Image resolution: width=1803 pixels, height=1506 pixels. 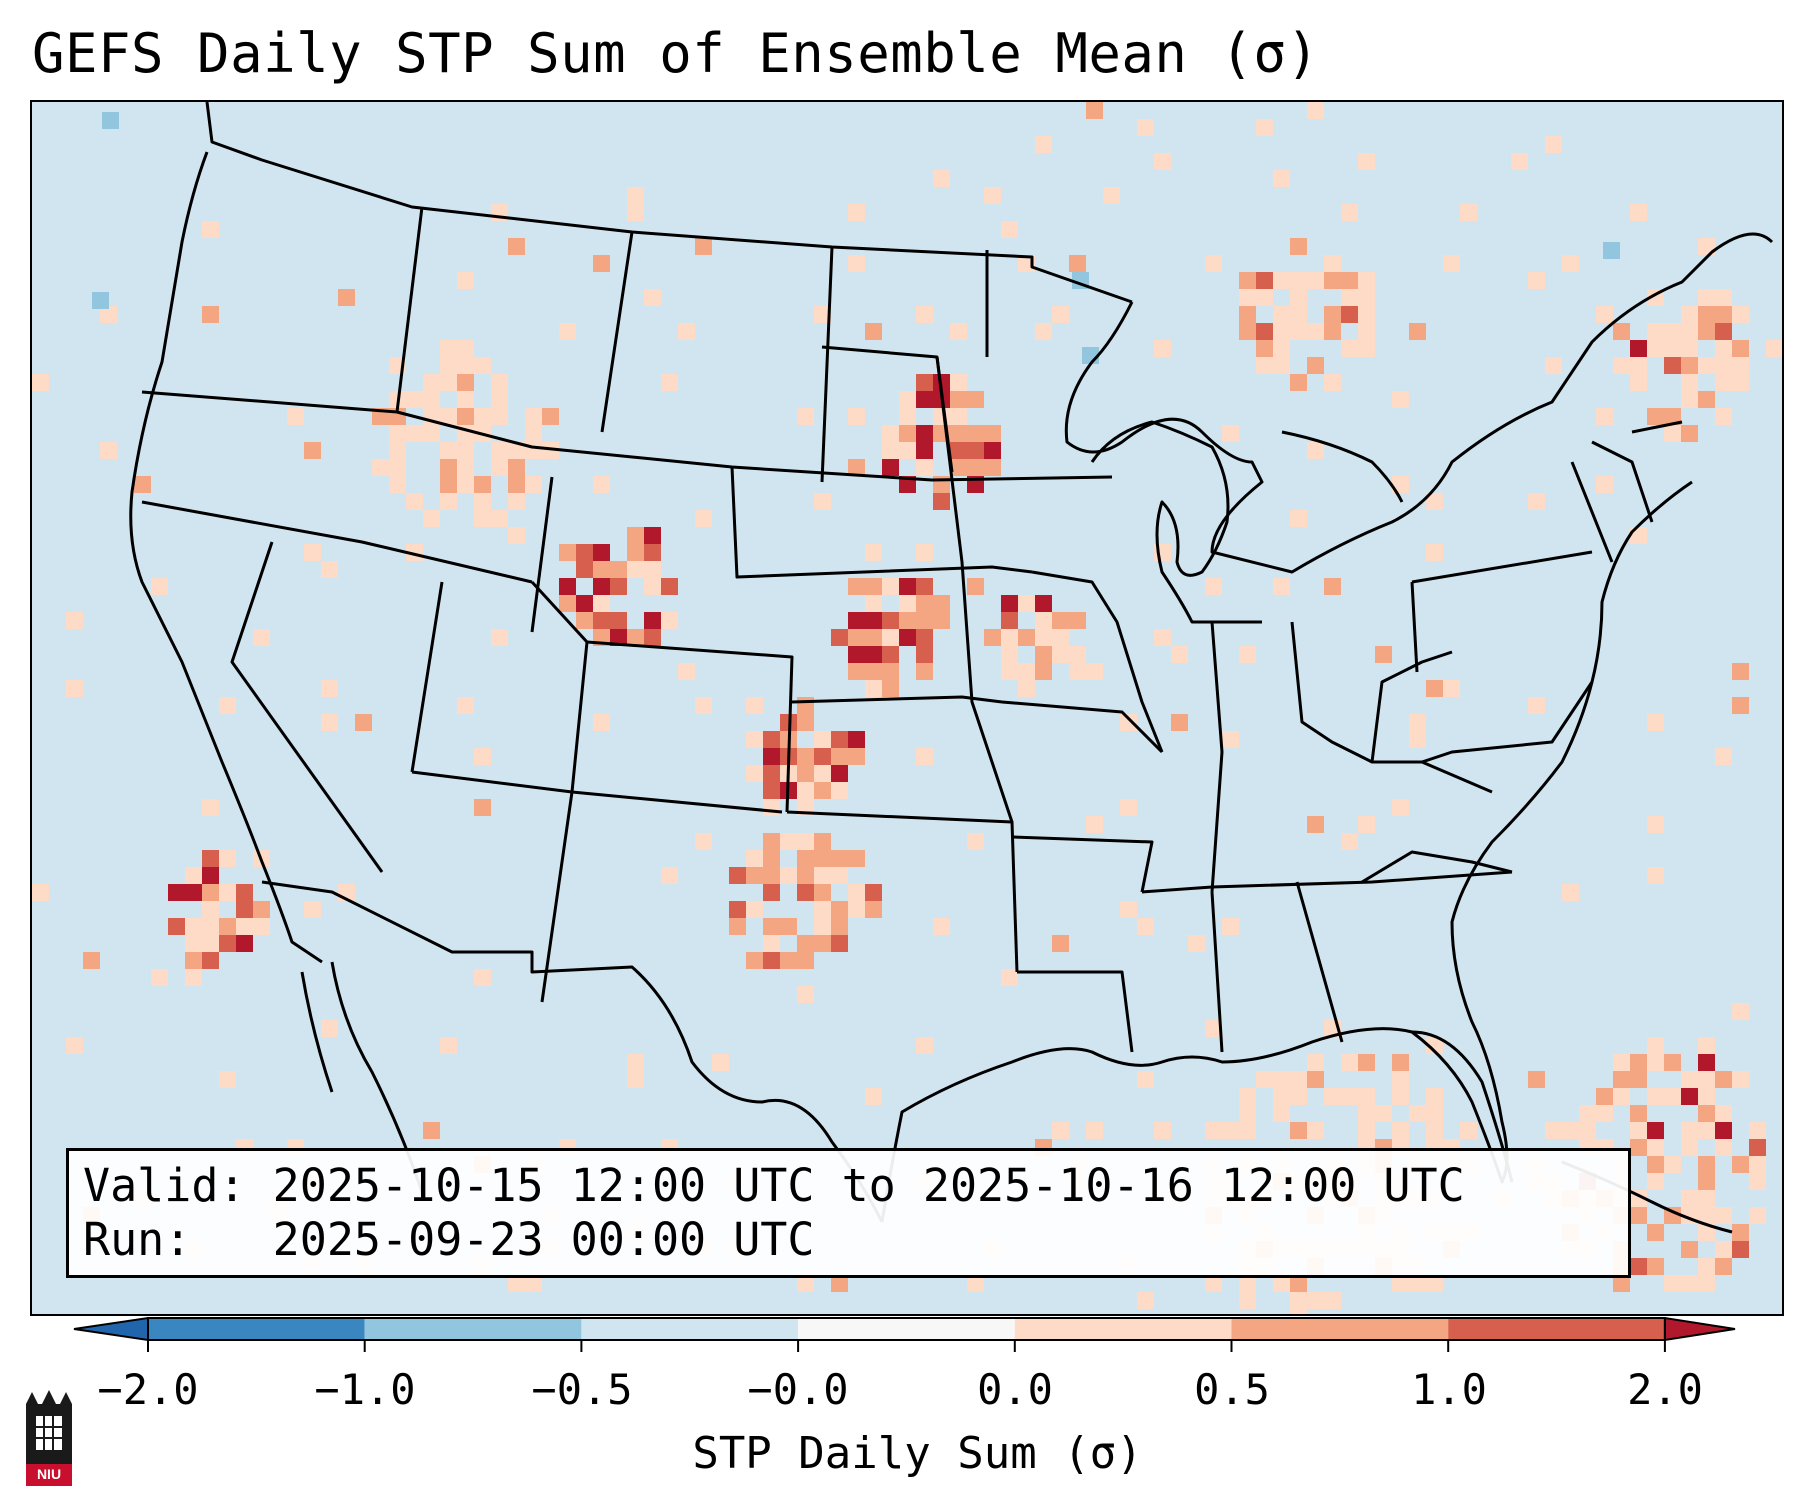 What do you see at coordinates (449, 1239) in the screenshot?
I see `run-time-line: Run: 2025-09-23 00:00 UTC` at bounding box center [449, 1239].